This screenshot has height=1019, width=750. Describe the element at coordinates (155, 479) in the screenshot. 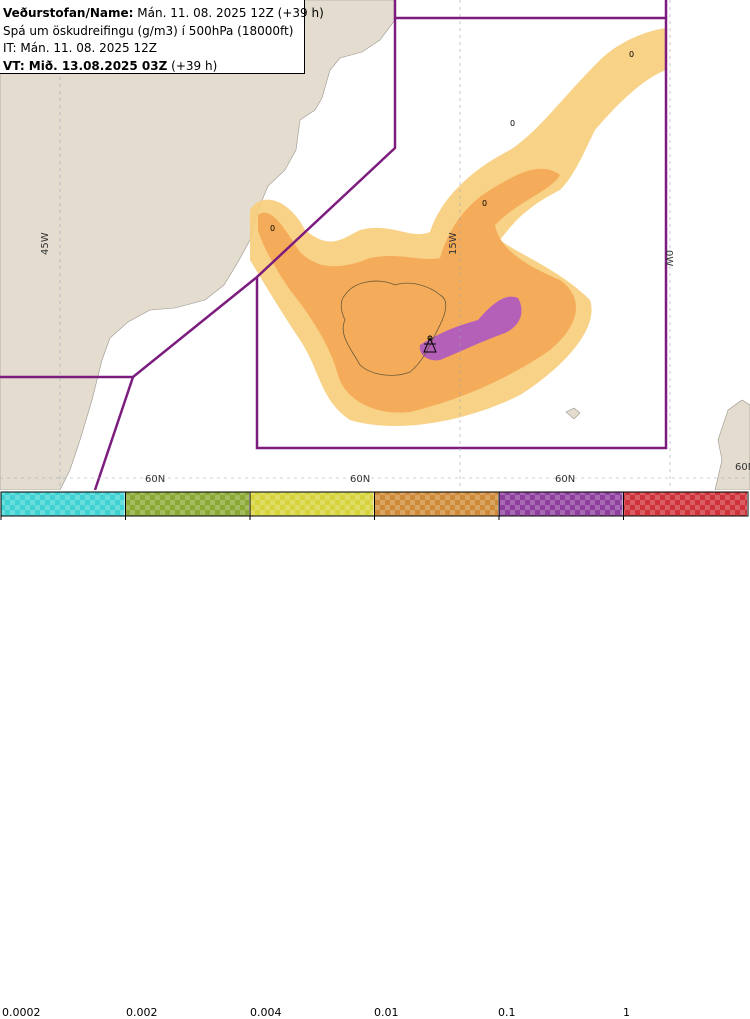

I see `lat-label-a: 60N` at that location.